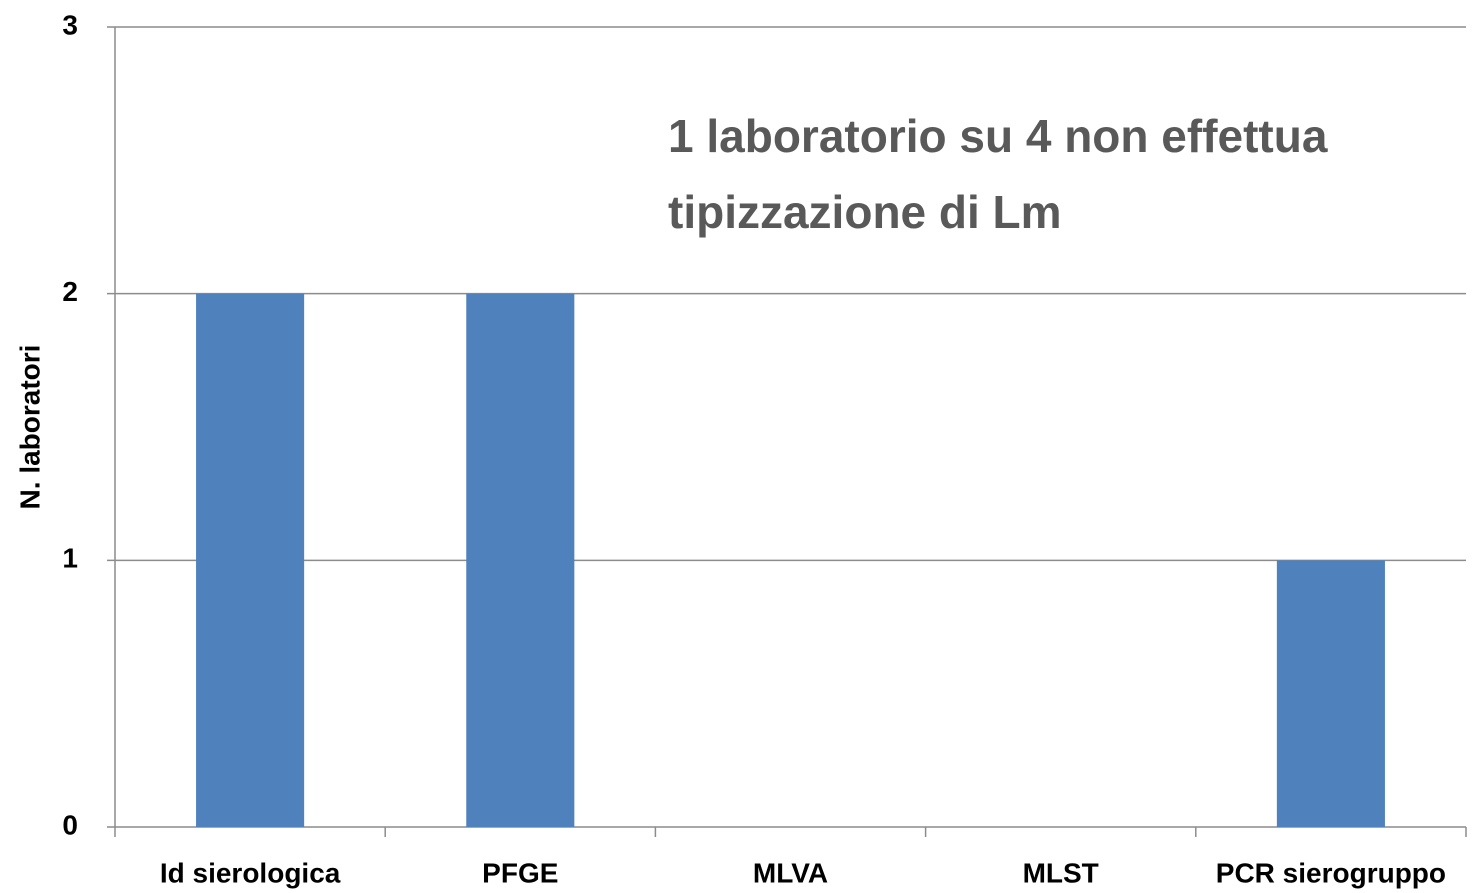 The image size is (1477, 893). Describe the element at coordinates (865, 212) in the screenshot. I see `annotation: tipizzazione di Lm` at that location.